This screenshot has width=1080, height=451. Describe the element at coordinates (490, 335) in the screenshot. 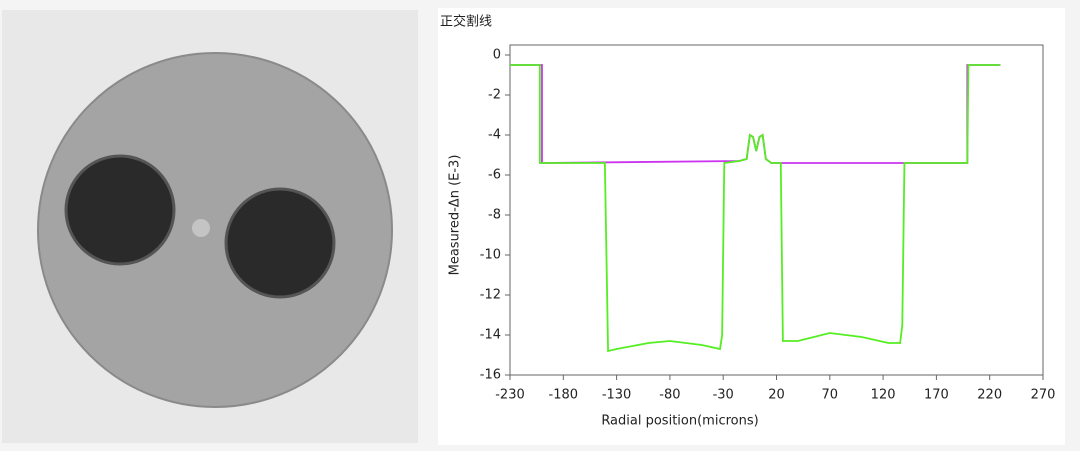

I see `y-tick-label: -14` at that location.